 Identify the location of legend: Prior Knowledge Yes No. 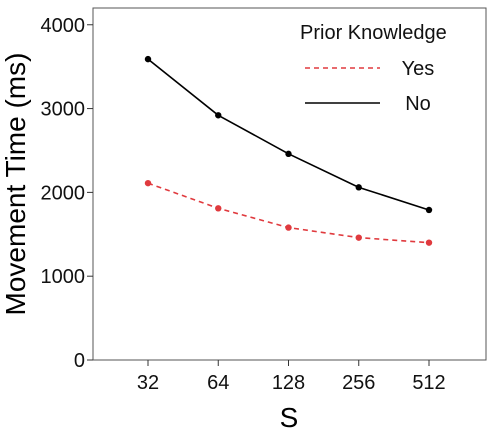
(373, 68).